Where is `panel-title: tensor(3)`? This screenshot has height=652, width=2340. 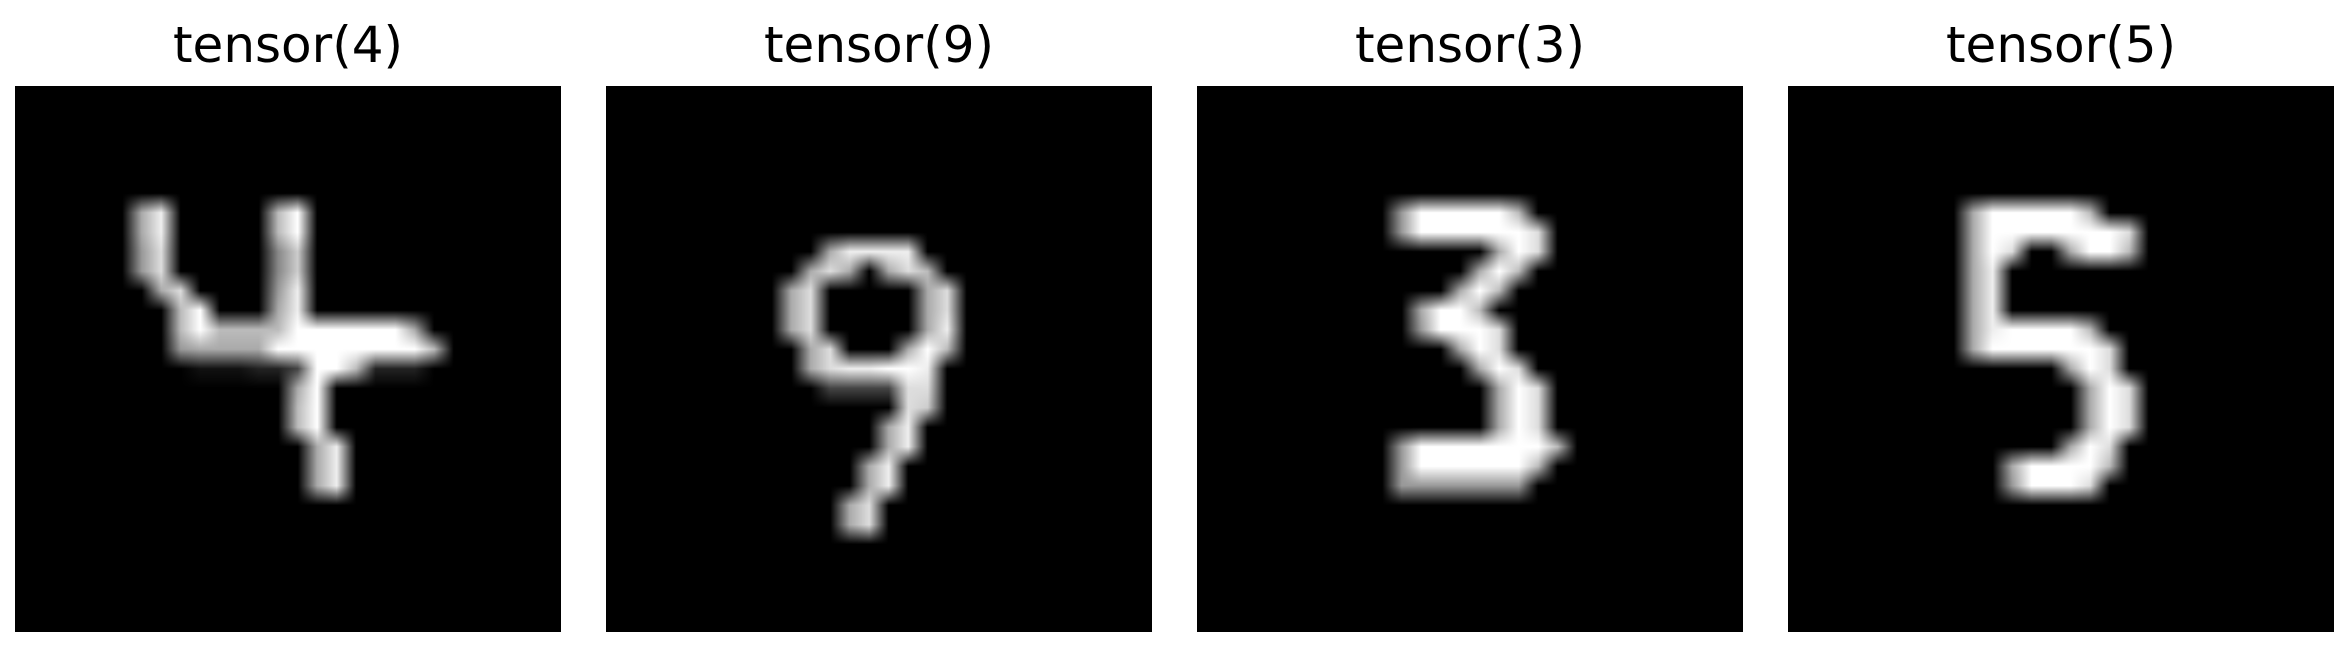
panel-title: tensor(3) is located at coordinates (1470, 45).